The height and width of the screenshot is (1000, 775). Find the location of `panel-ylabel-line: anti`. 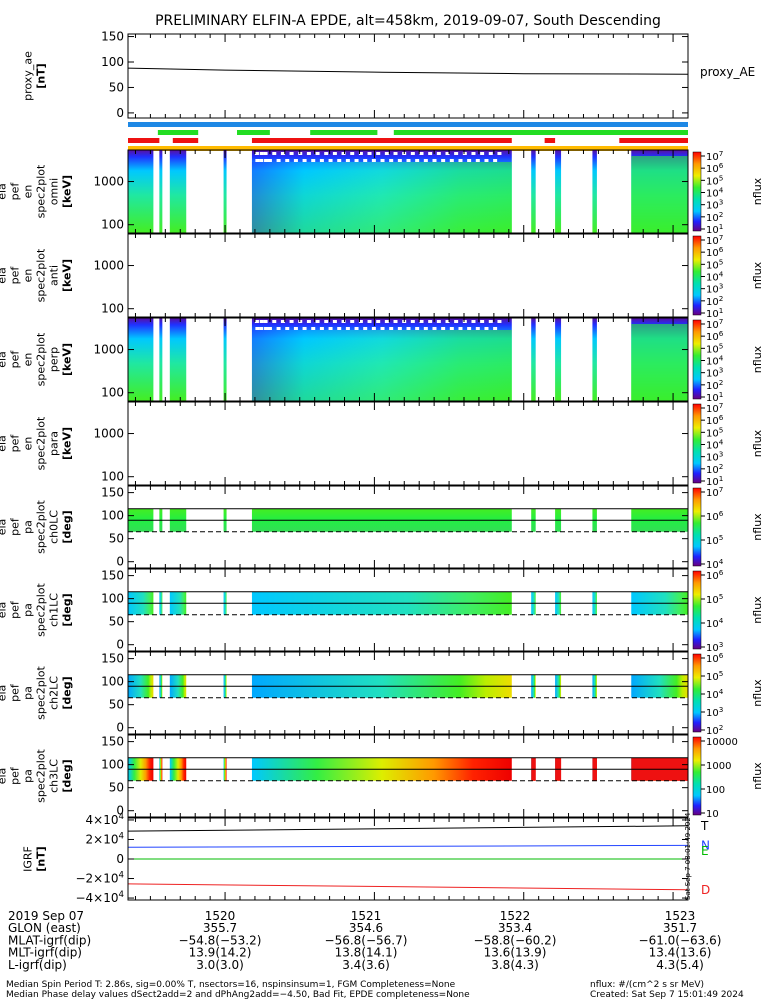

panel-ylabel-line: anti is located at coordinates (54, 275).